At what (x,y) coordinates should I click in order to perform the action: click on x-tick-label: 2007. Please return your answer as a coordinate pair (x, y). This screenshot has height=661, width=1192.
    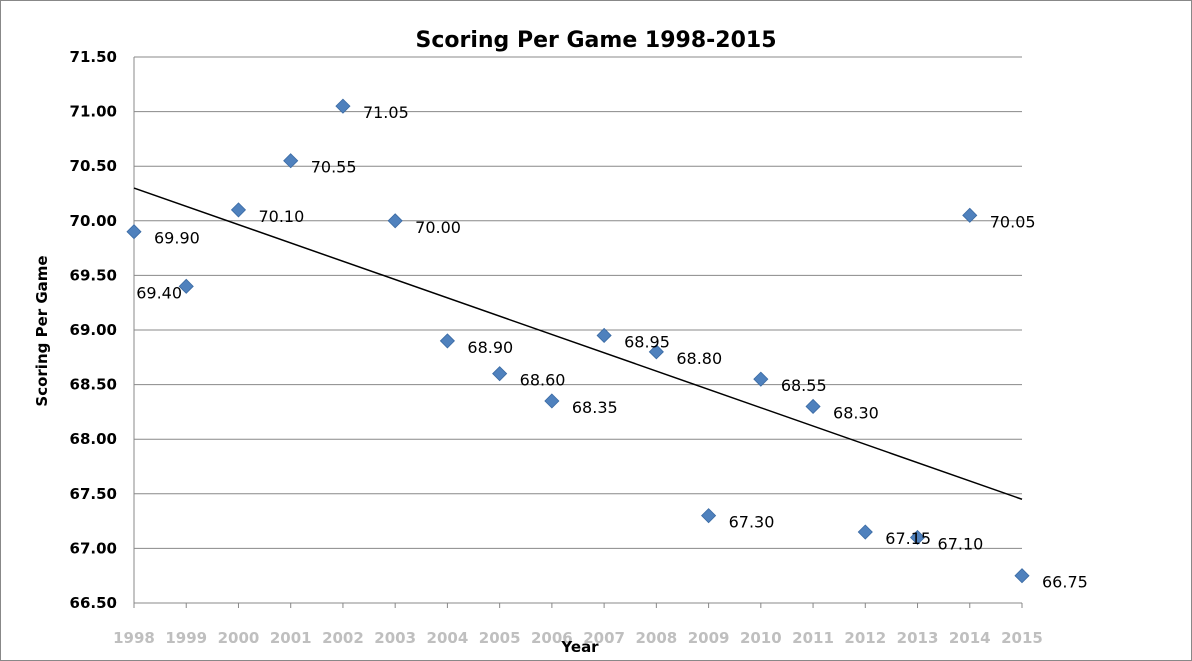
    Looking at the image, I should click on (604, 638).